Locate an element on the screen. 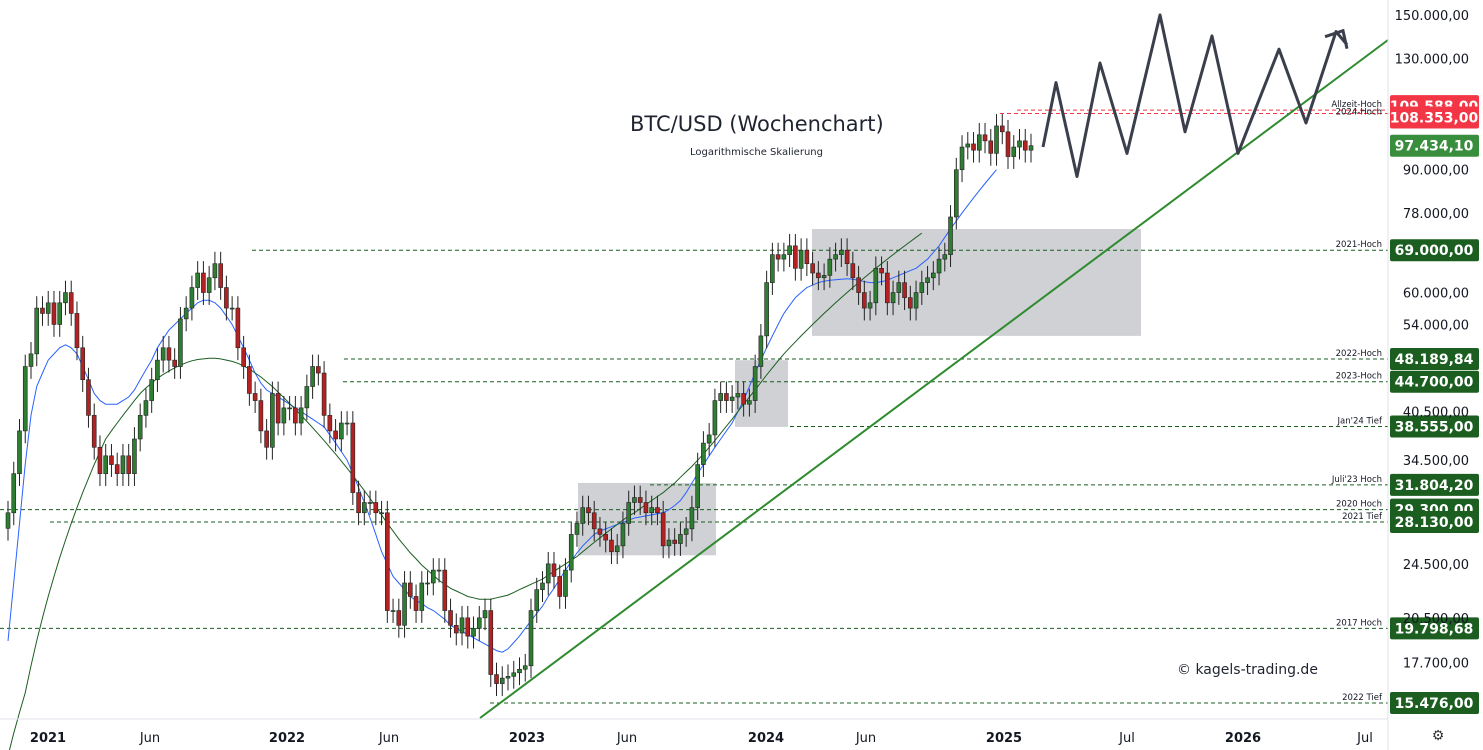 The width and height of the screenshot is (1483, 750). x-tick-label: 2021 is located at coordinates (48, 738).